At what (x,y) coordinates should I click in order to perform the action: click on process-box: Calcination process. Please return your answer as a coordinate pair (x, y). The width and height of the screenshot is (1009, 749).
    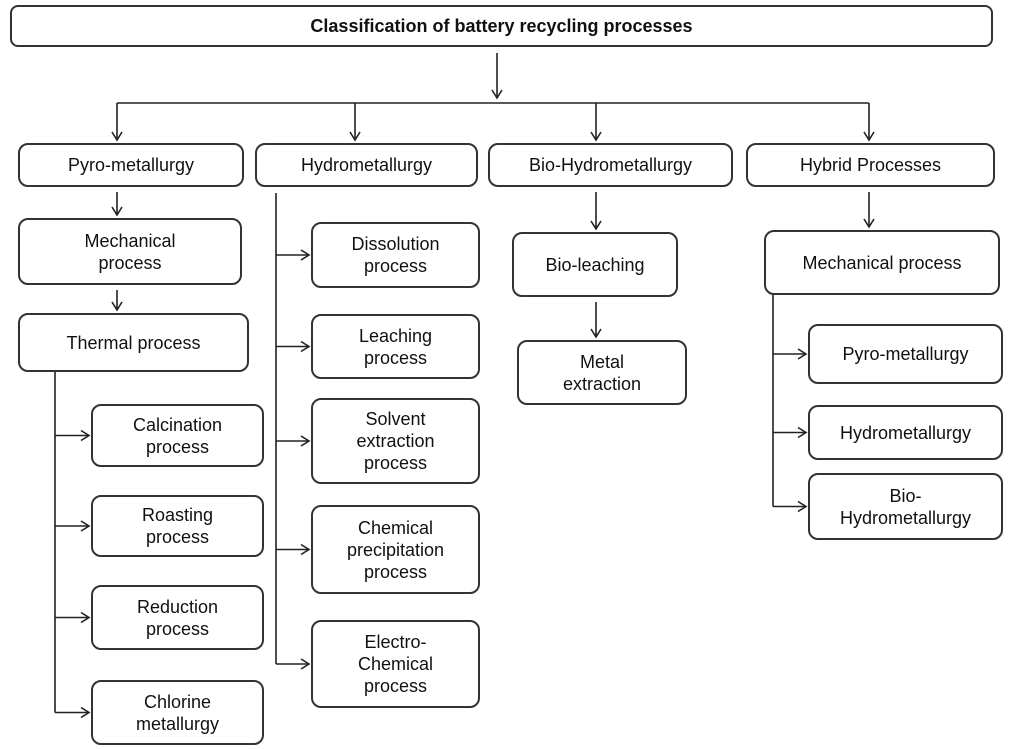
    Looking at the image, I should click on (177, 435).